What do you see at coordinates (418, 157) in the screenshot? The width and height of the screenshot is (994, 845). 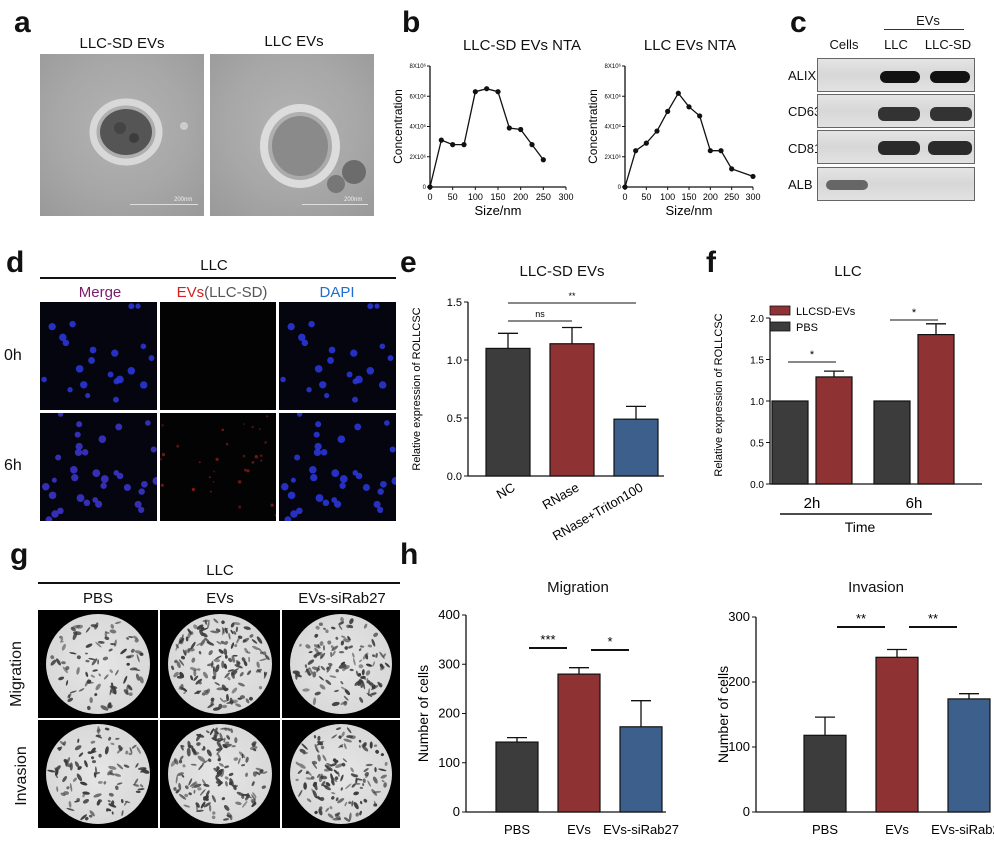 I see `nta-left-y-tick-label: 2X10⁶` at bounding box center [418, 157].